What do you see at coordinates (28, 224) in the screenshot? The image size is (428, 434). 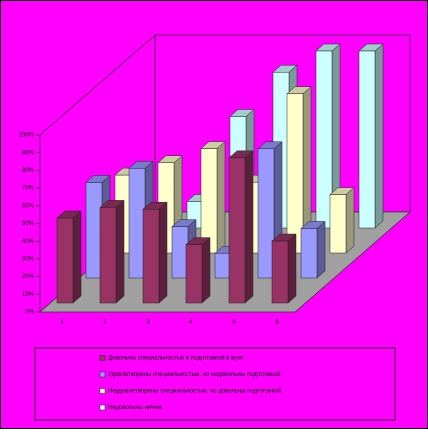 I see `y-tick-label: 50%` at bounding box center [28, 224].